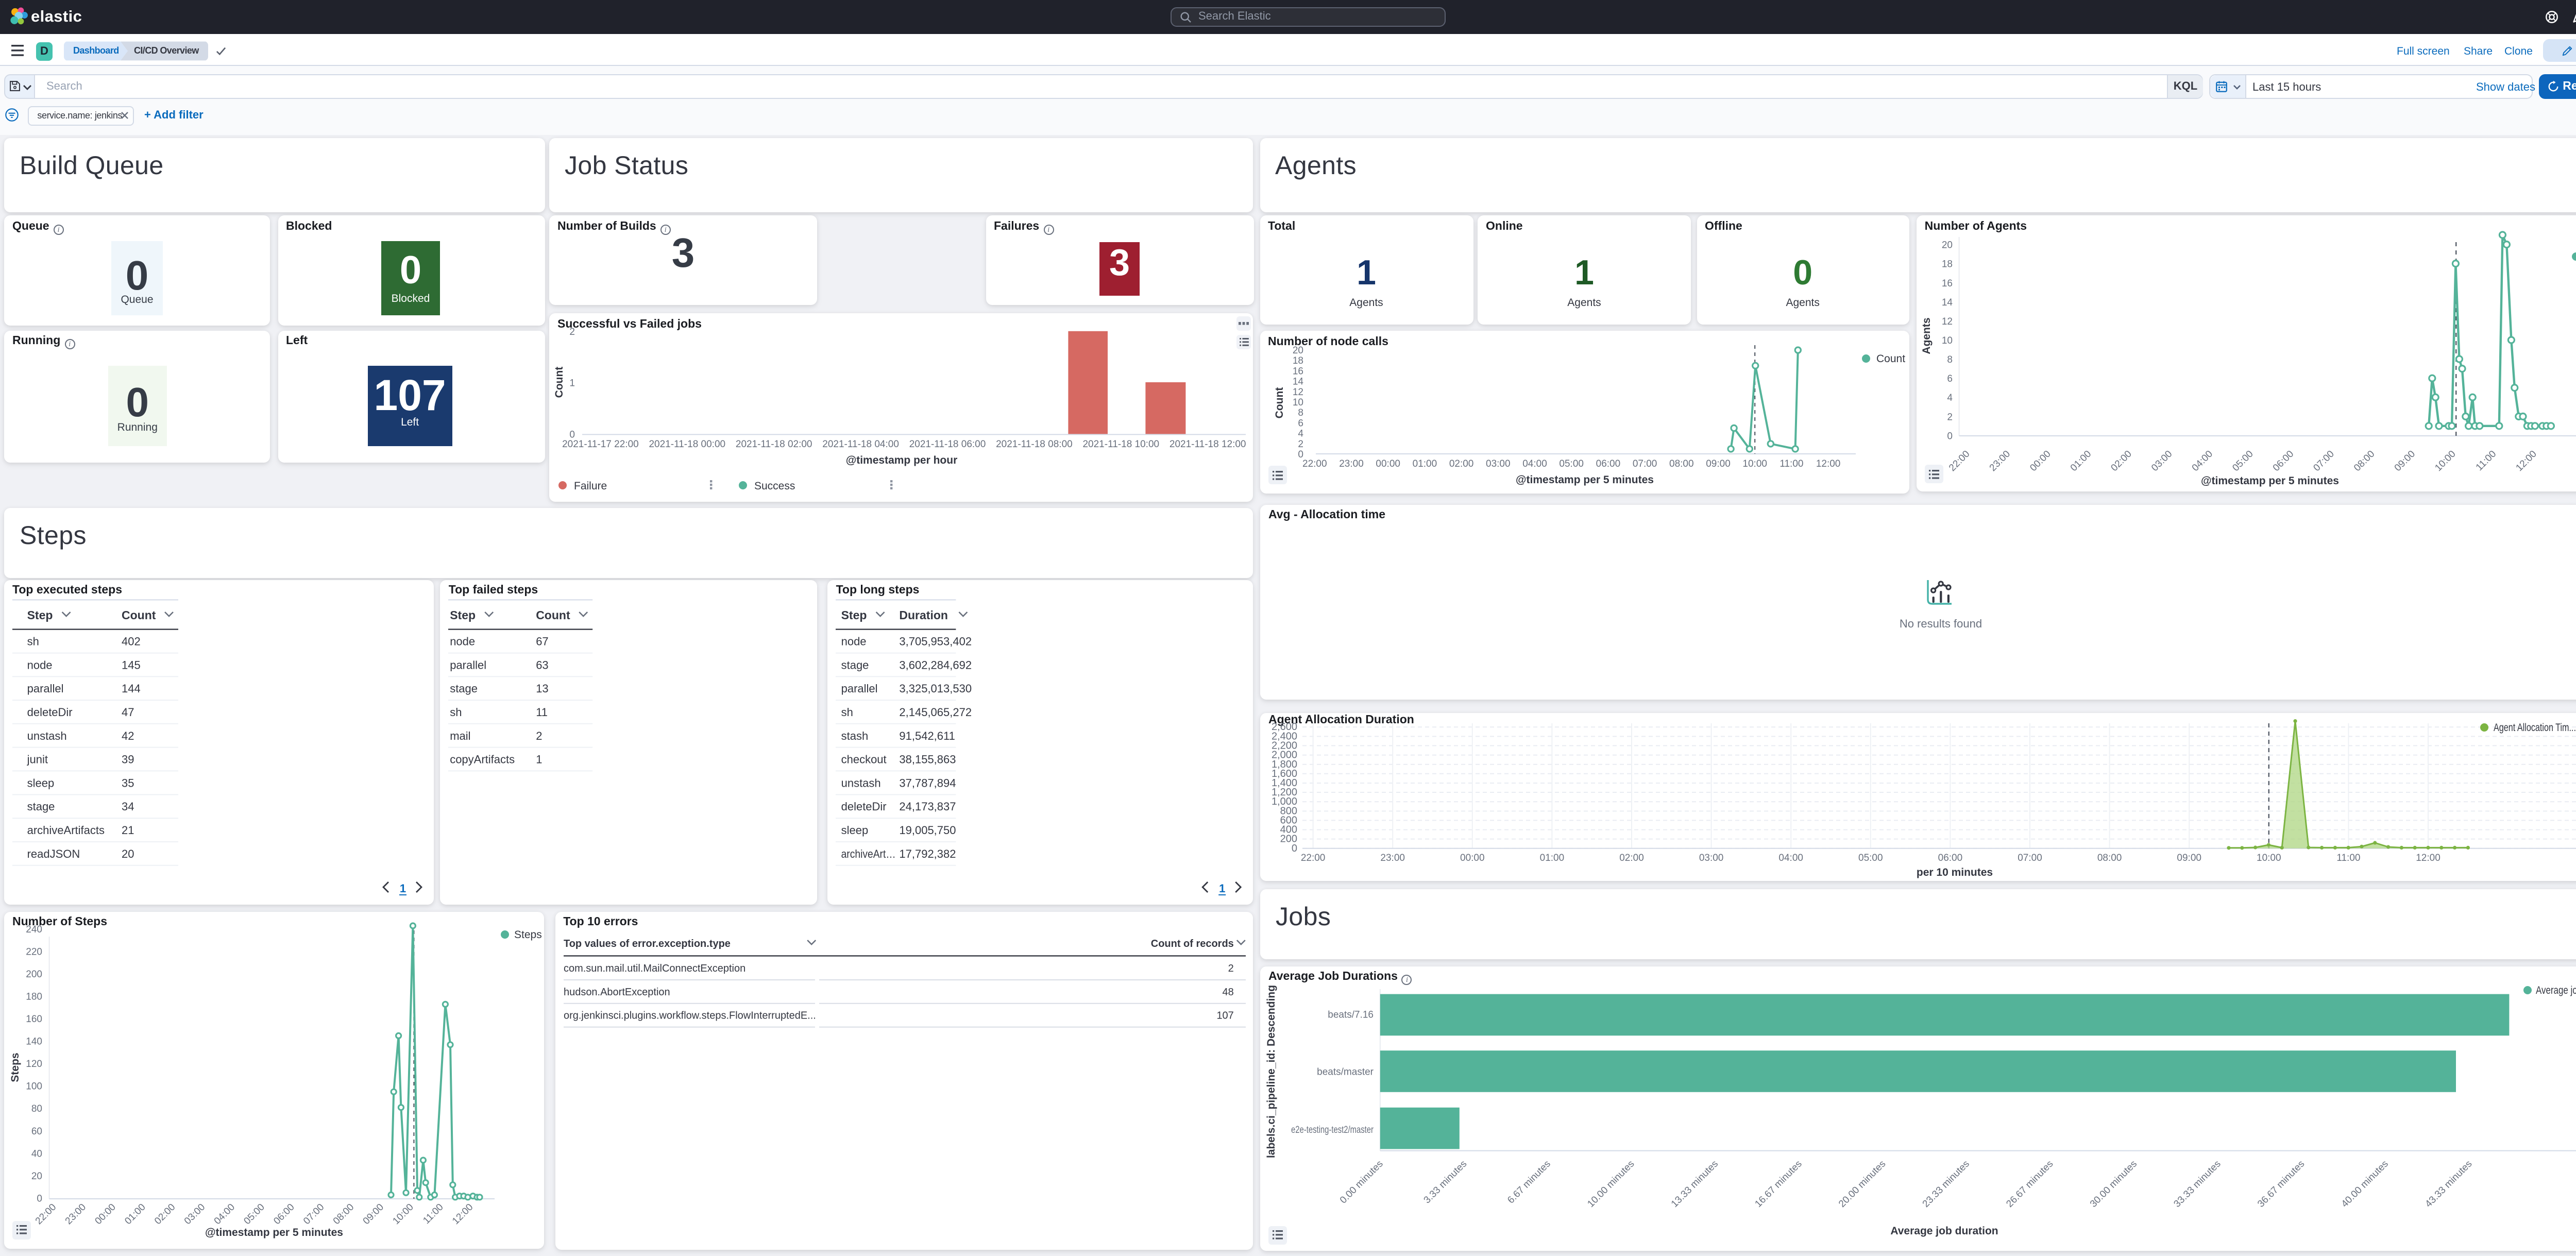  I want to click on svg-text: 200, so click(34, 974).